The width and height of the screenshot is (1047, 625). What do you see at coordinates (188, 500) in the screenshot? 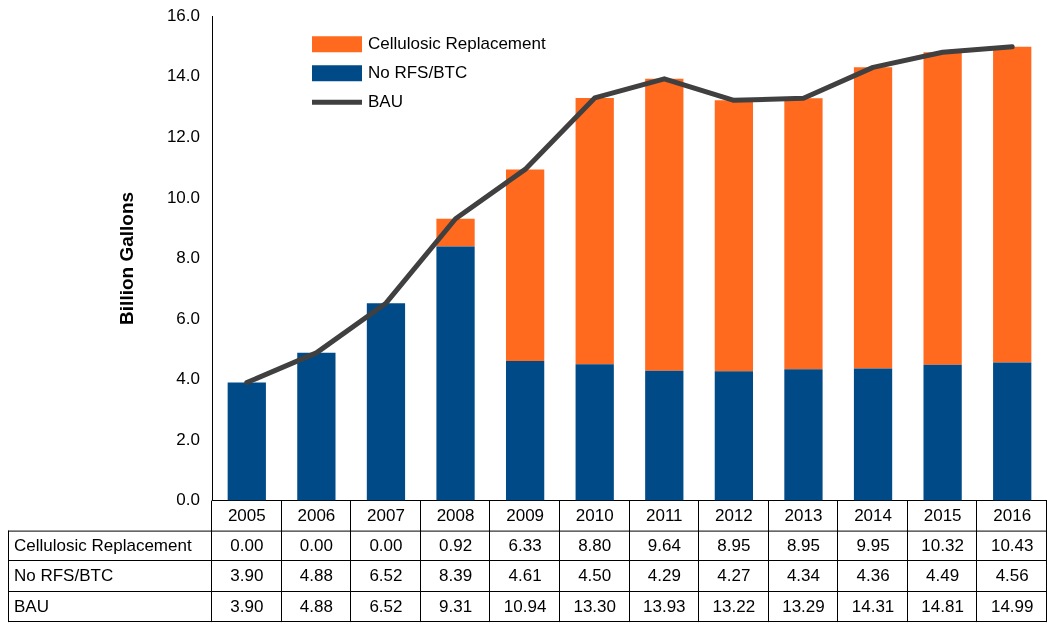
I see `y-tick-label: 0.0` at bounding box center [188, 500].